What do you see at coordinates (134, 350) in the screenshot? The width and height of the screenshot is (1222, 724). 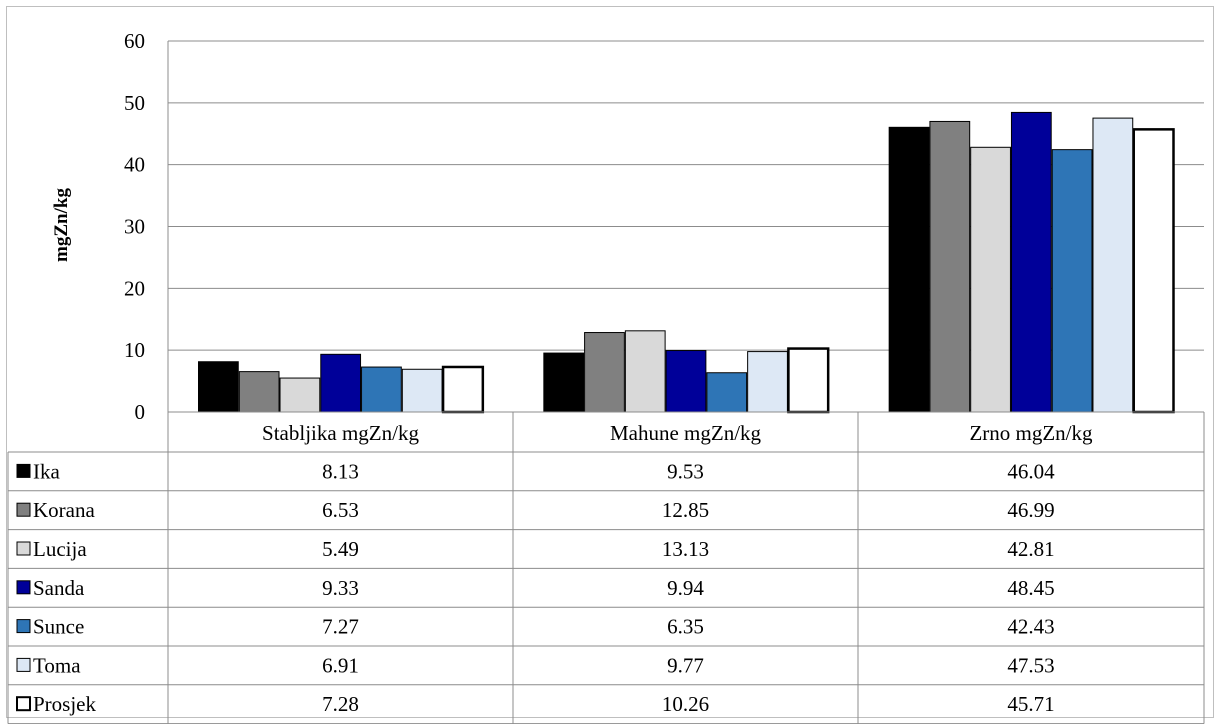 I see `y-tick-label: 10` at bounding box center [134, 350].